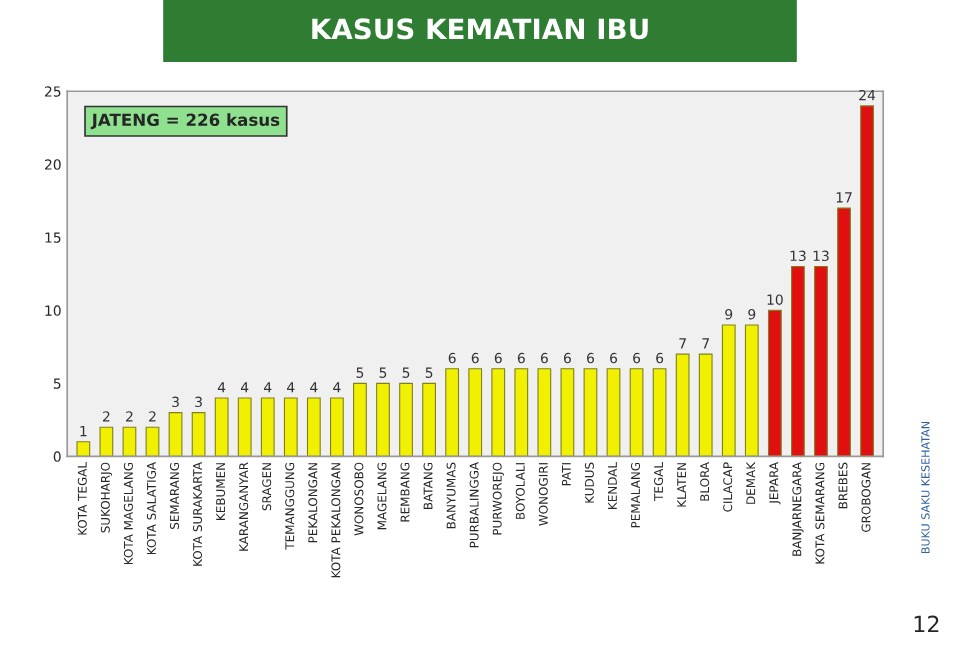 The image size is (960, 652). I want to click on annotation: JATENG = 226 kasus, so click(185, 121).